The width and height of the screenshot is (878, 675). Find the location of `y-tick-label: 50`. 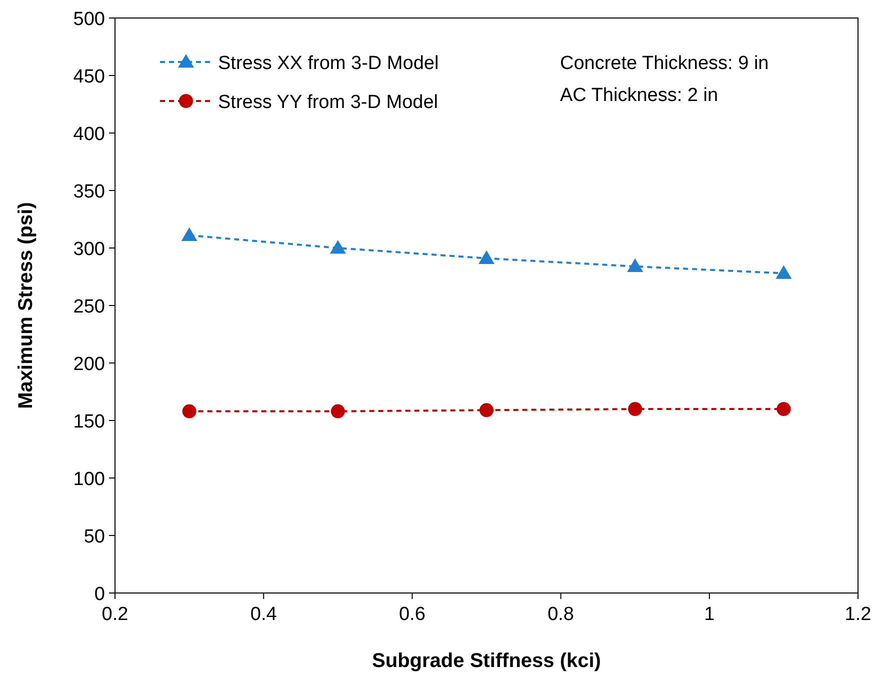

y-tick-label: 50 is located at coordinates (94, 537).